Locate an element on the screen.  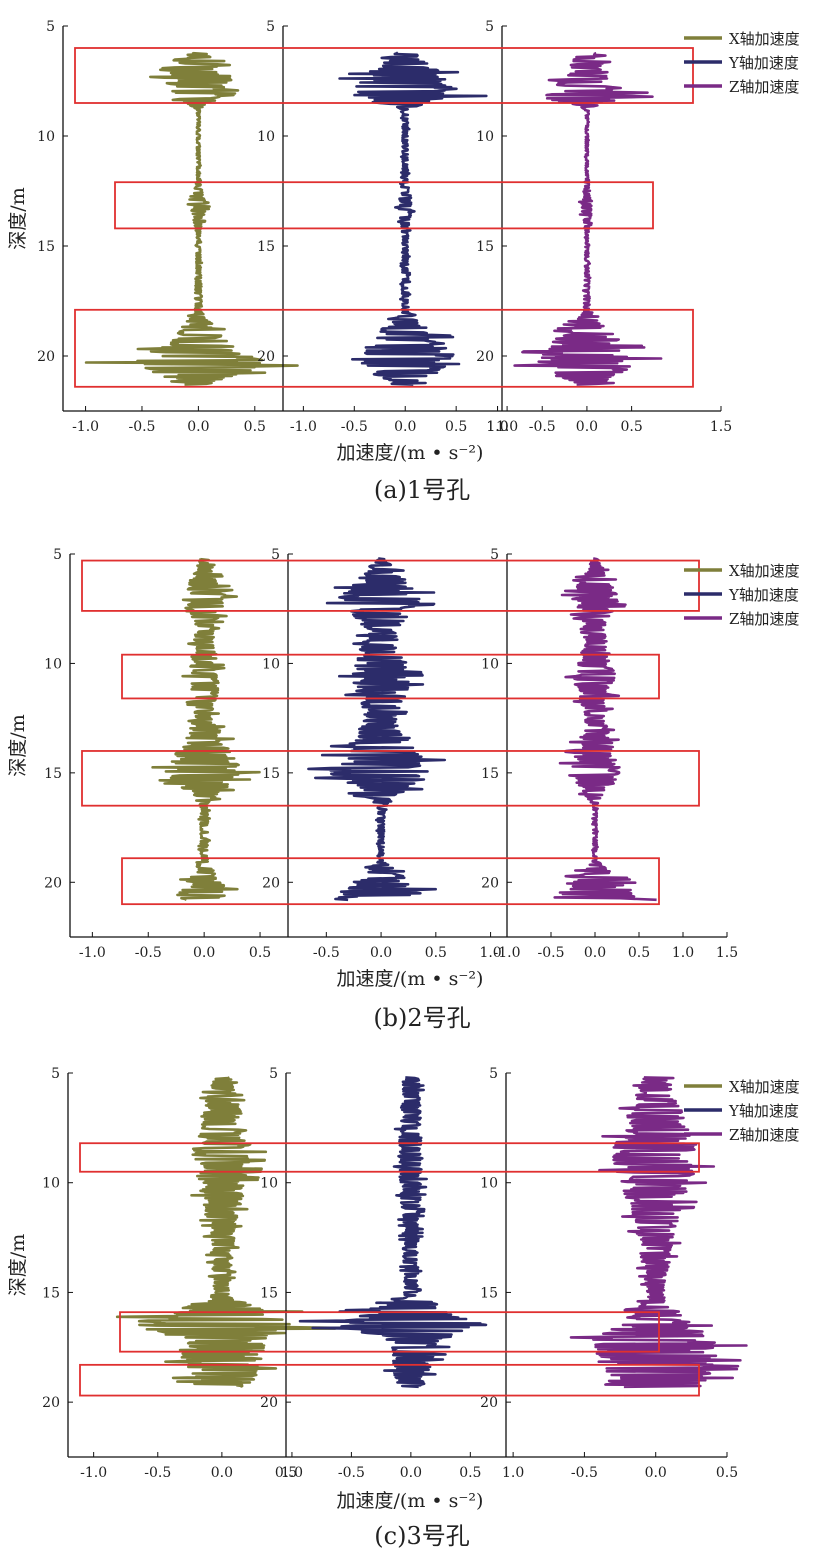
panel-y: 5 10 15 20 1.0 -0.5 0.0 0.5 is located at coordinates (374, 1273).